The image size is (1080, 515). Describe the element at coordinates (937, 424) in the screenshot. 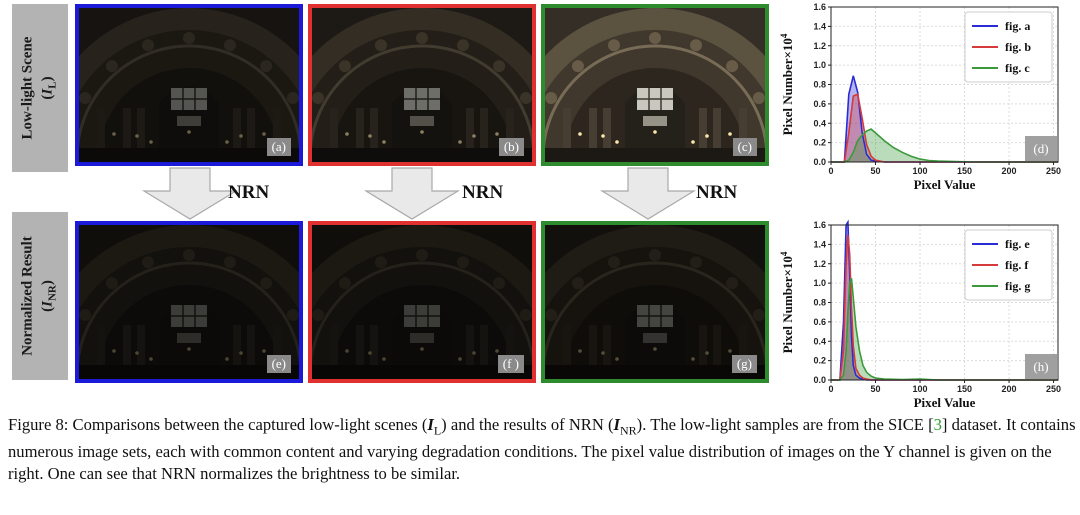

I see `citation-link: 3` at that location.